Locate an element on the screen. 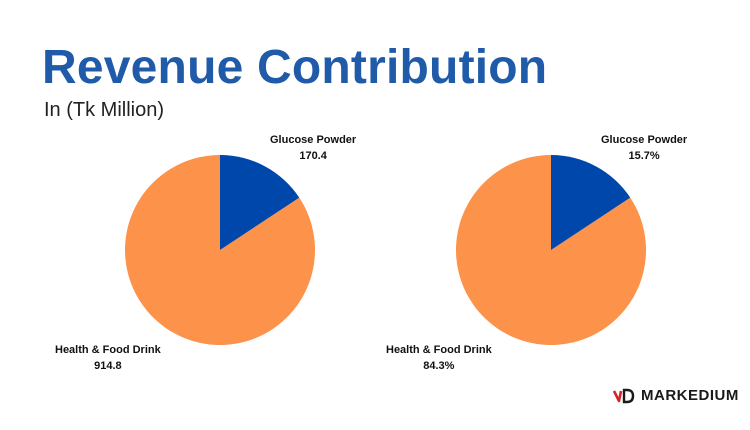 The image size is (750, 430). pie-chart-values is located at coordinates (220, 250).